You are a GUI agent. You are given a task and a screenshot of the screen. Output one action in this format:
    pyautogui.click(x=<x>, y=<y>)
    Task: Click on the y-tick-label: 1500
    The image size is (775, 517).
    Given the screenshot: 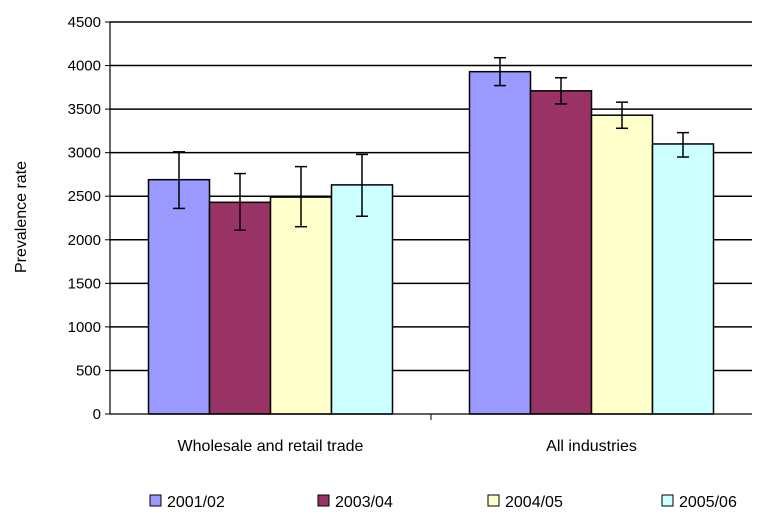 What is the action you would take?
    pyautogui.click(x=84, y=283)
    